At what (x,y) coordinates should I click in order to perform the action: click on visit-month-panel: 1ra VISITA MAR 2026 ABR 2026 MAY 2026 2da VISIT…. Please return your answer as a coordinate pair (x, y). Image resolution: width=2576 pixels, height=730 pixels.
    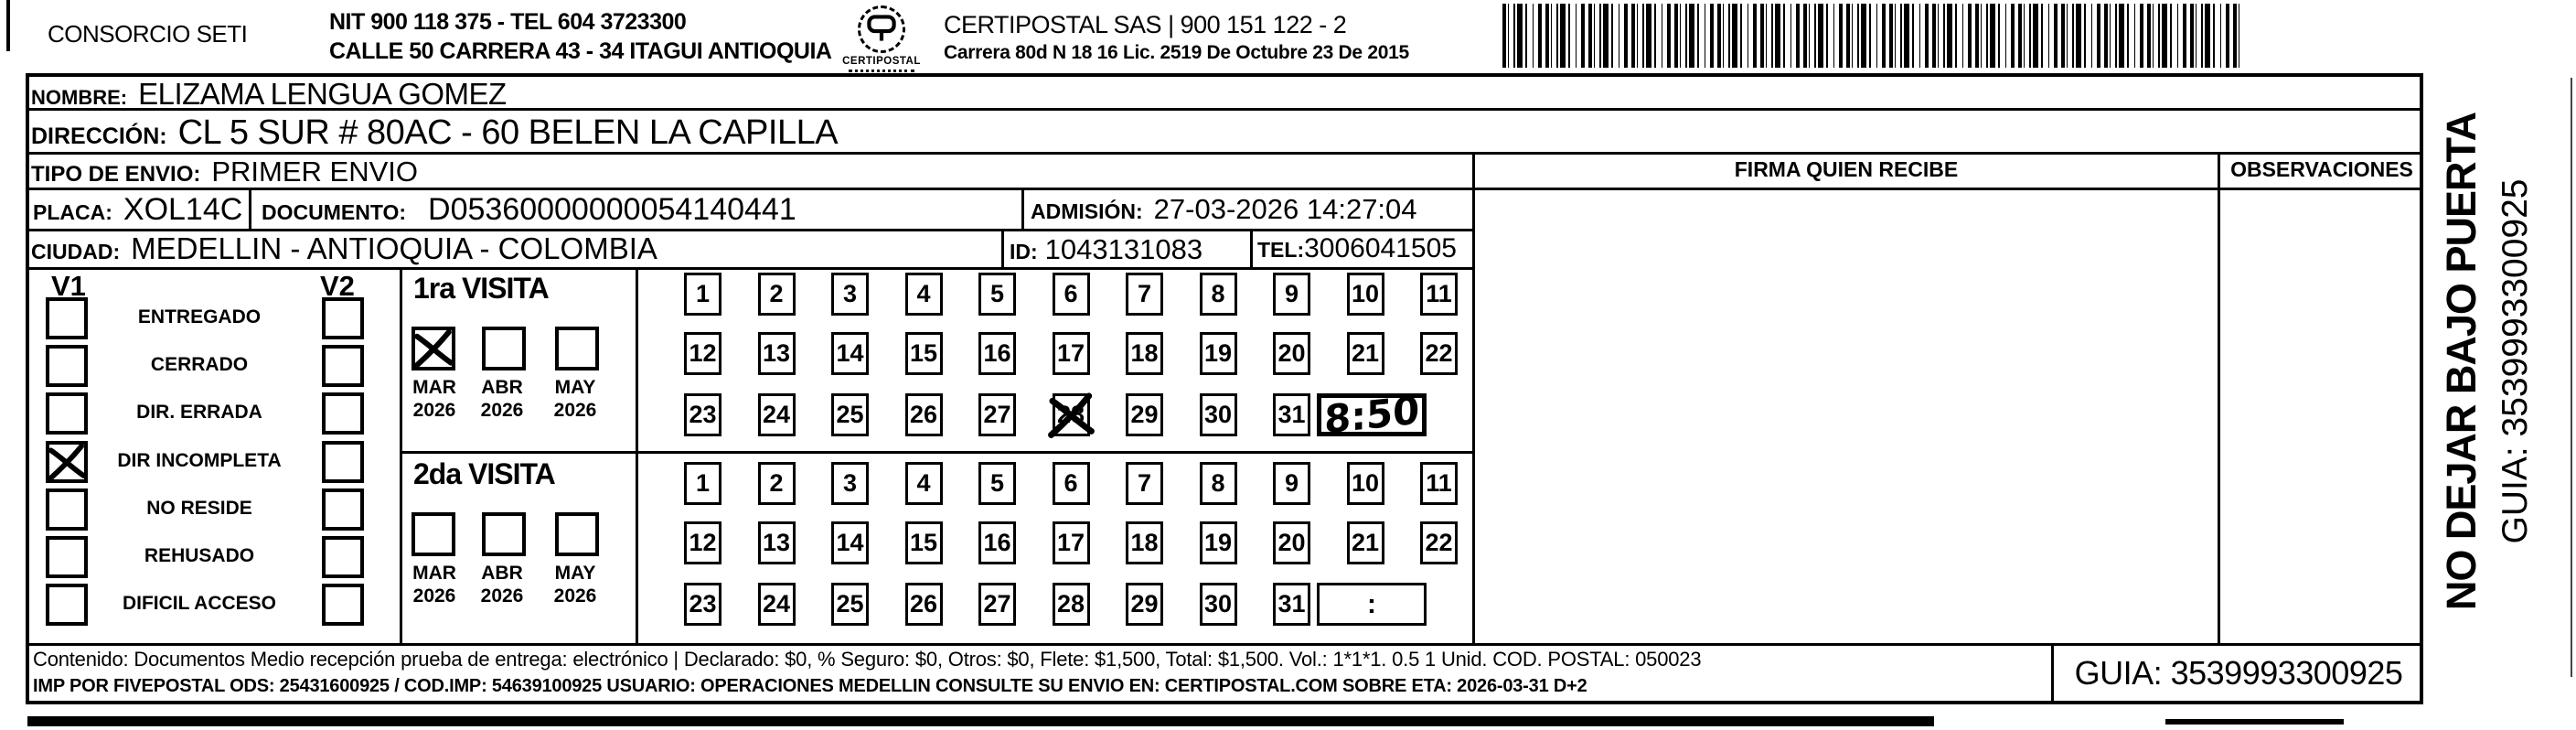
    Looking at the image, I should click on (518, 456).